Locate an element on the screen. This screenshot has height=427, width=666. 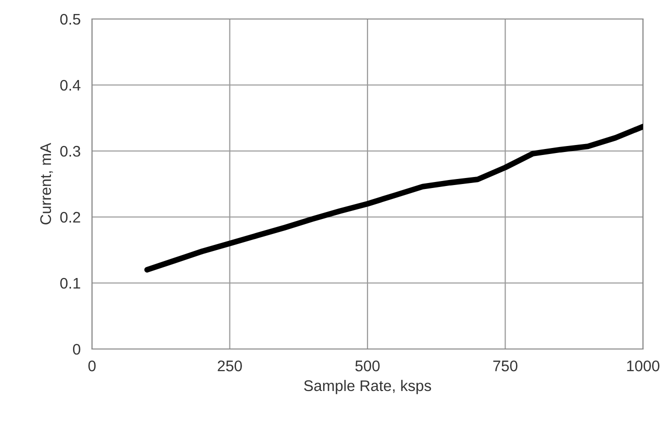
x-tick-label: 0 is located at coordinates (92, 366).